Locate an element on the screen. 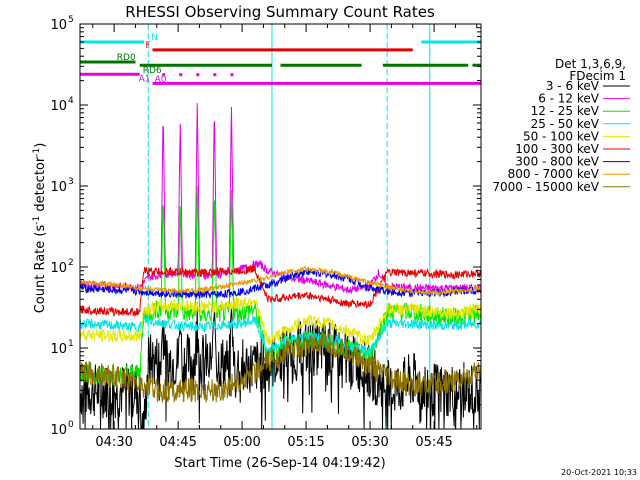 Image resolution: width=640 pixels, height=480 pixels. y-tick-exponent: 1 is located at coordinates (71, 344).